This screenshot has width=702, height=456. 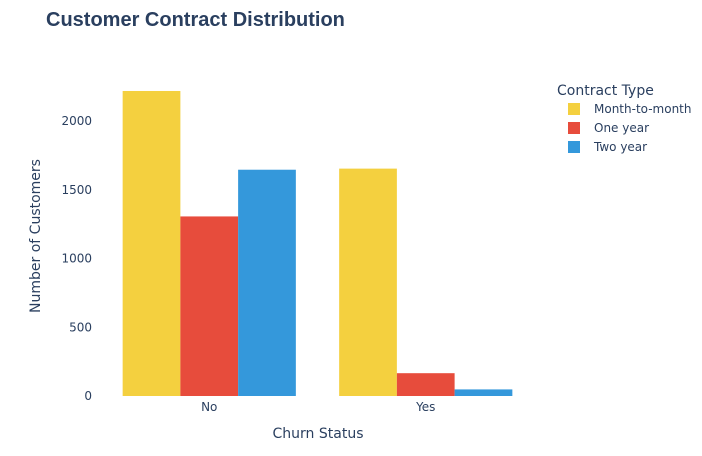 What do you see at coordinates (643, 109) in the screenshot?
I see `legend-label: Month-to-month` at bounding box center [643, 109].